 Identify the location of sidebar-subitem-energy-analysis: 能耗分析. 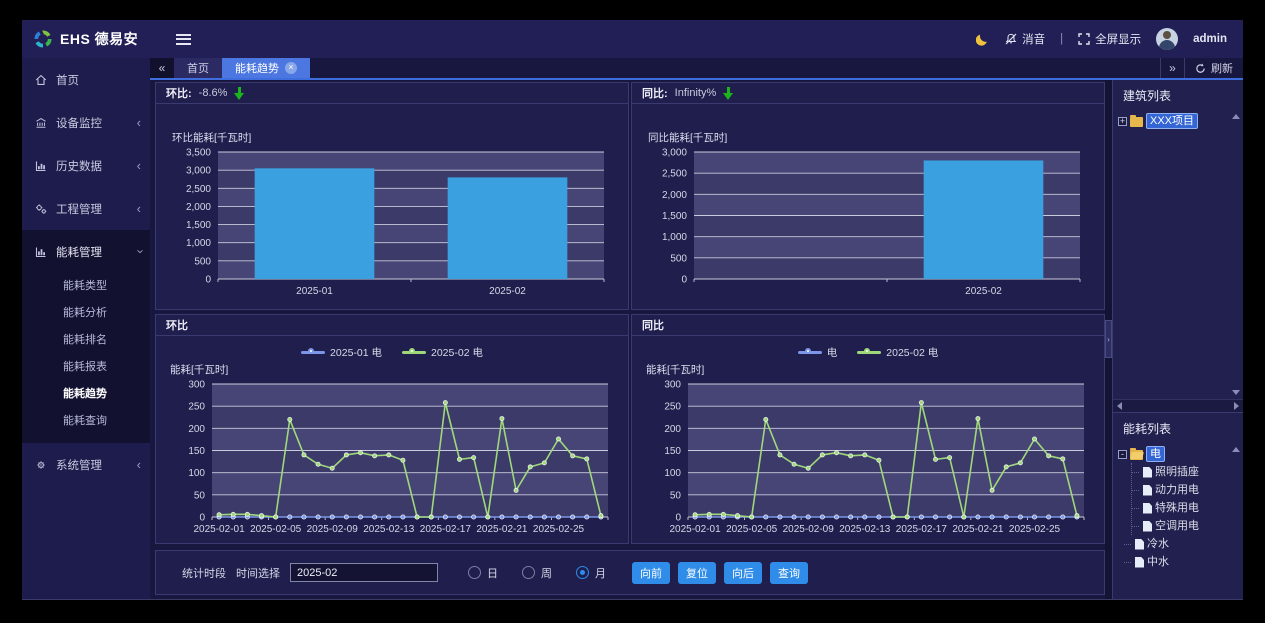
(85, 313).